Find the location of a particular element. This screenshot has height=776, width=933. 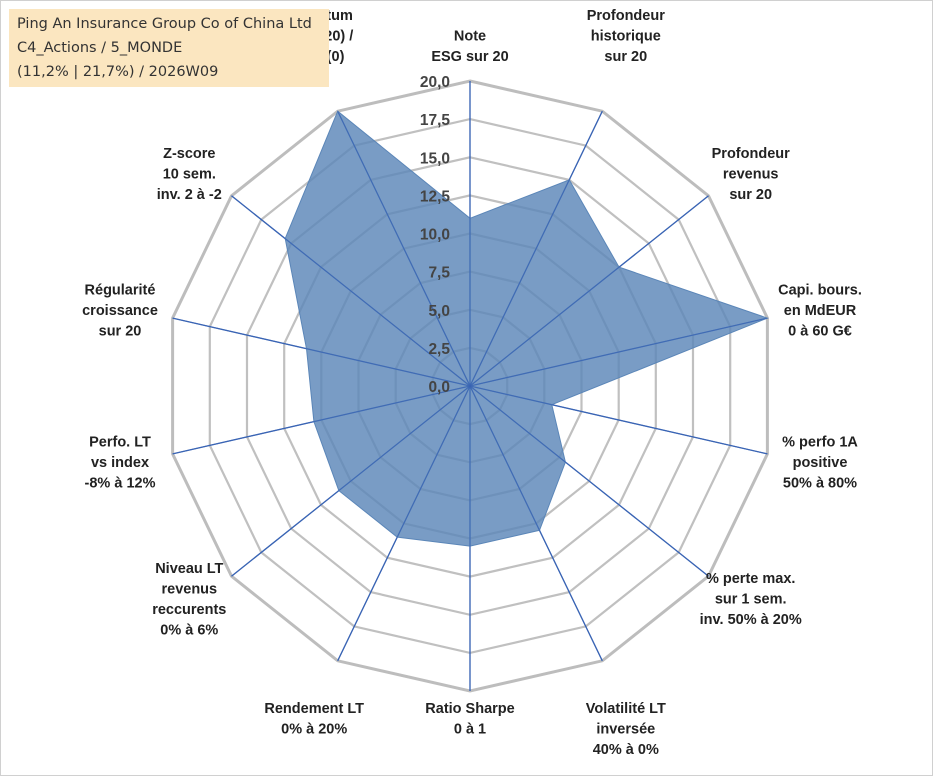

axis-label-line: 40% à 0% is located at coordinates (626, 750).